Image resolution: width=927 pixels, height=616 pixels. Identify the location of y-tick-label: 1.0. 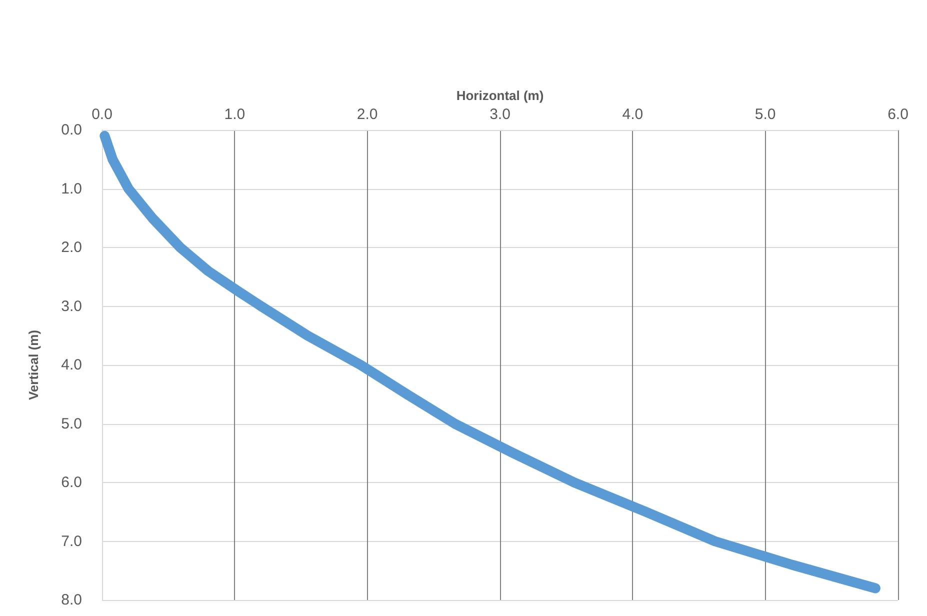
(71, 189).